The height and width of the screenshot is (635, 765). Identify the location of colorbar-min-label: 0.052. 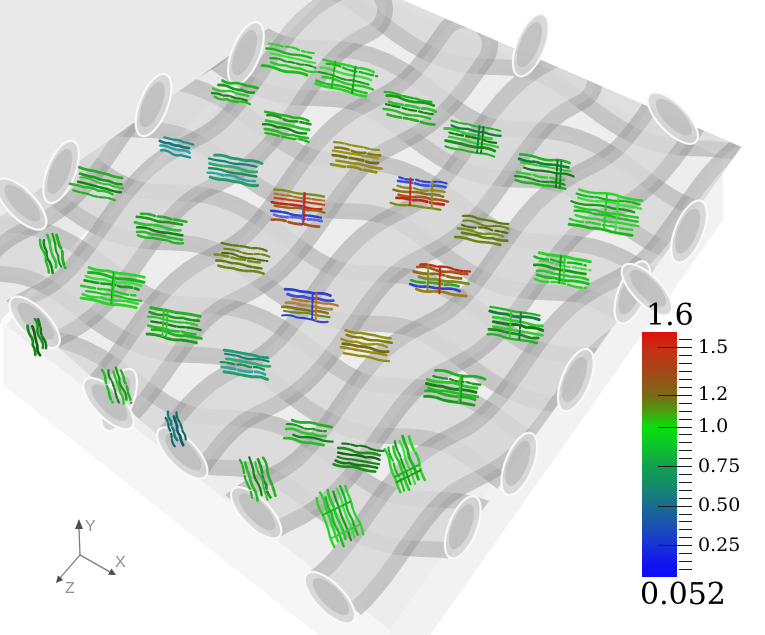
(683, 594).